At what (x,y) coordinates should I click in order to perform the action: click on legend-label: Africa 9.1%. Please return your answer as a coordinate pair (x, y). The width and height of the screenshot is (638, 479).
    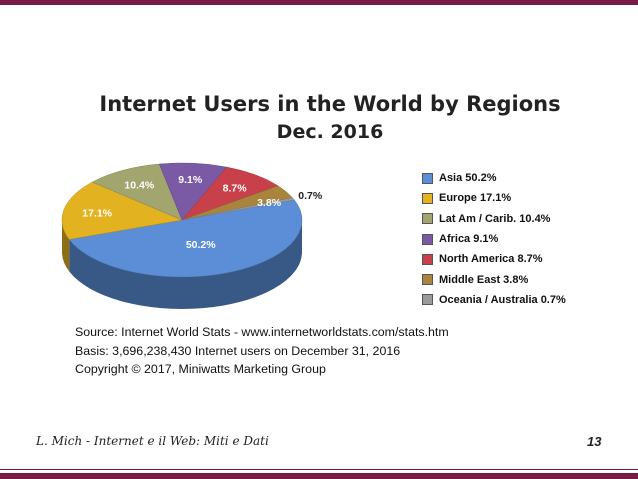
    Looking at the image, I should click on (469, 239).